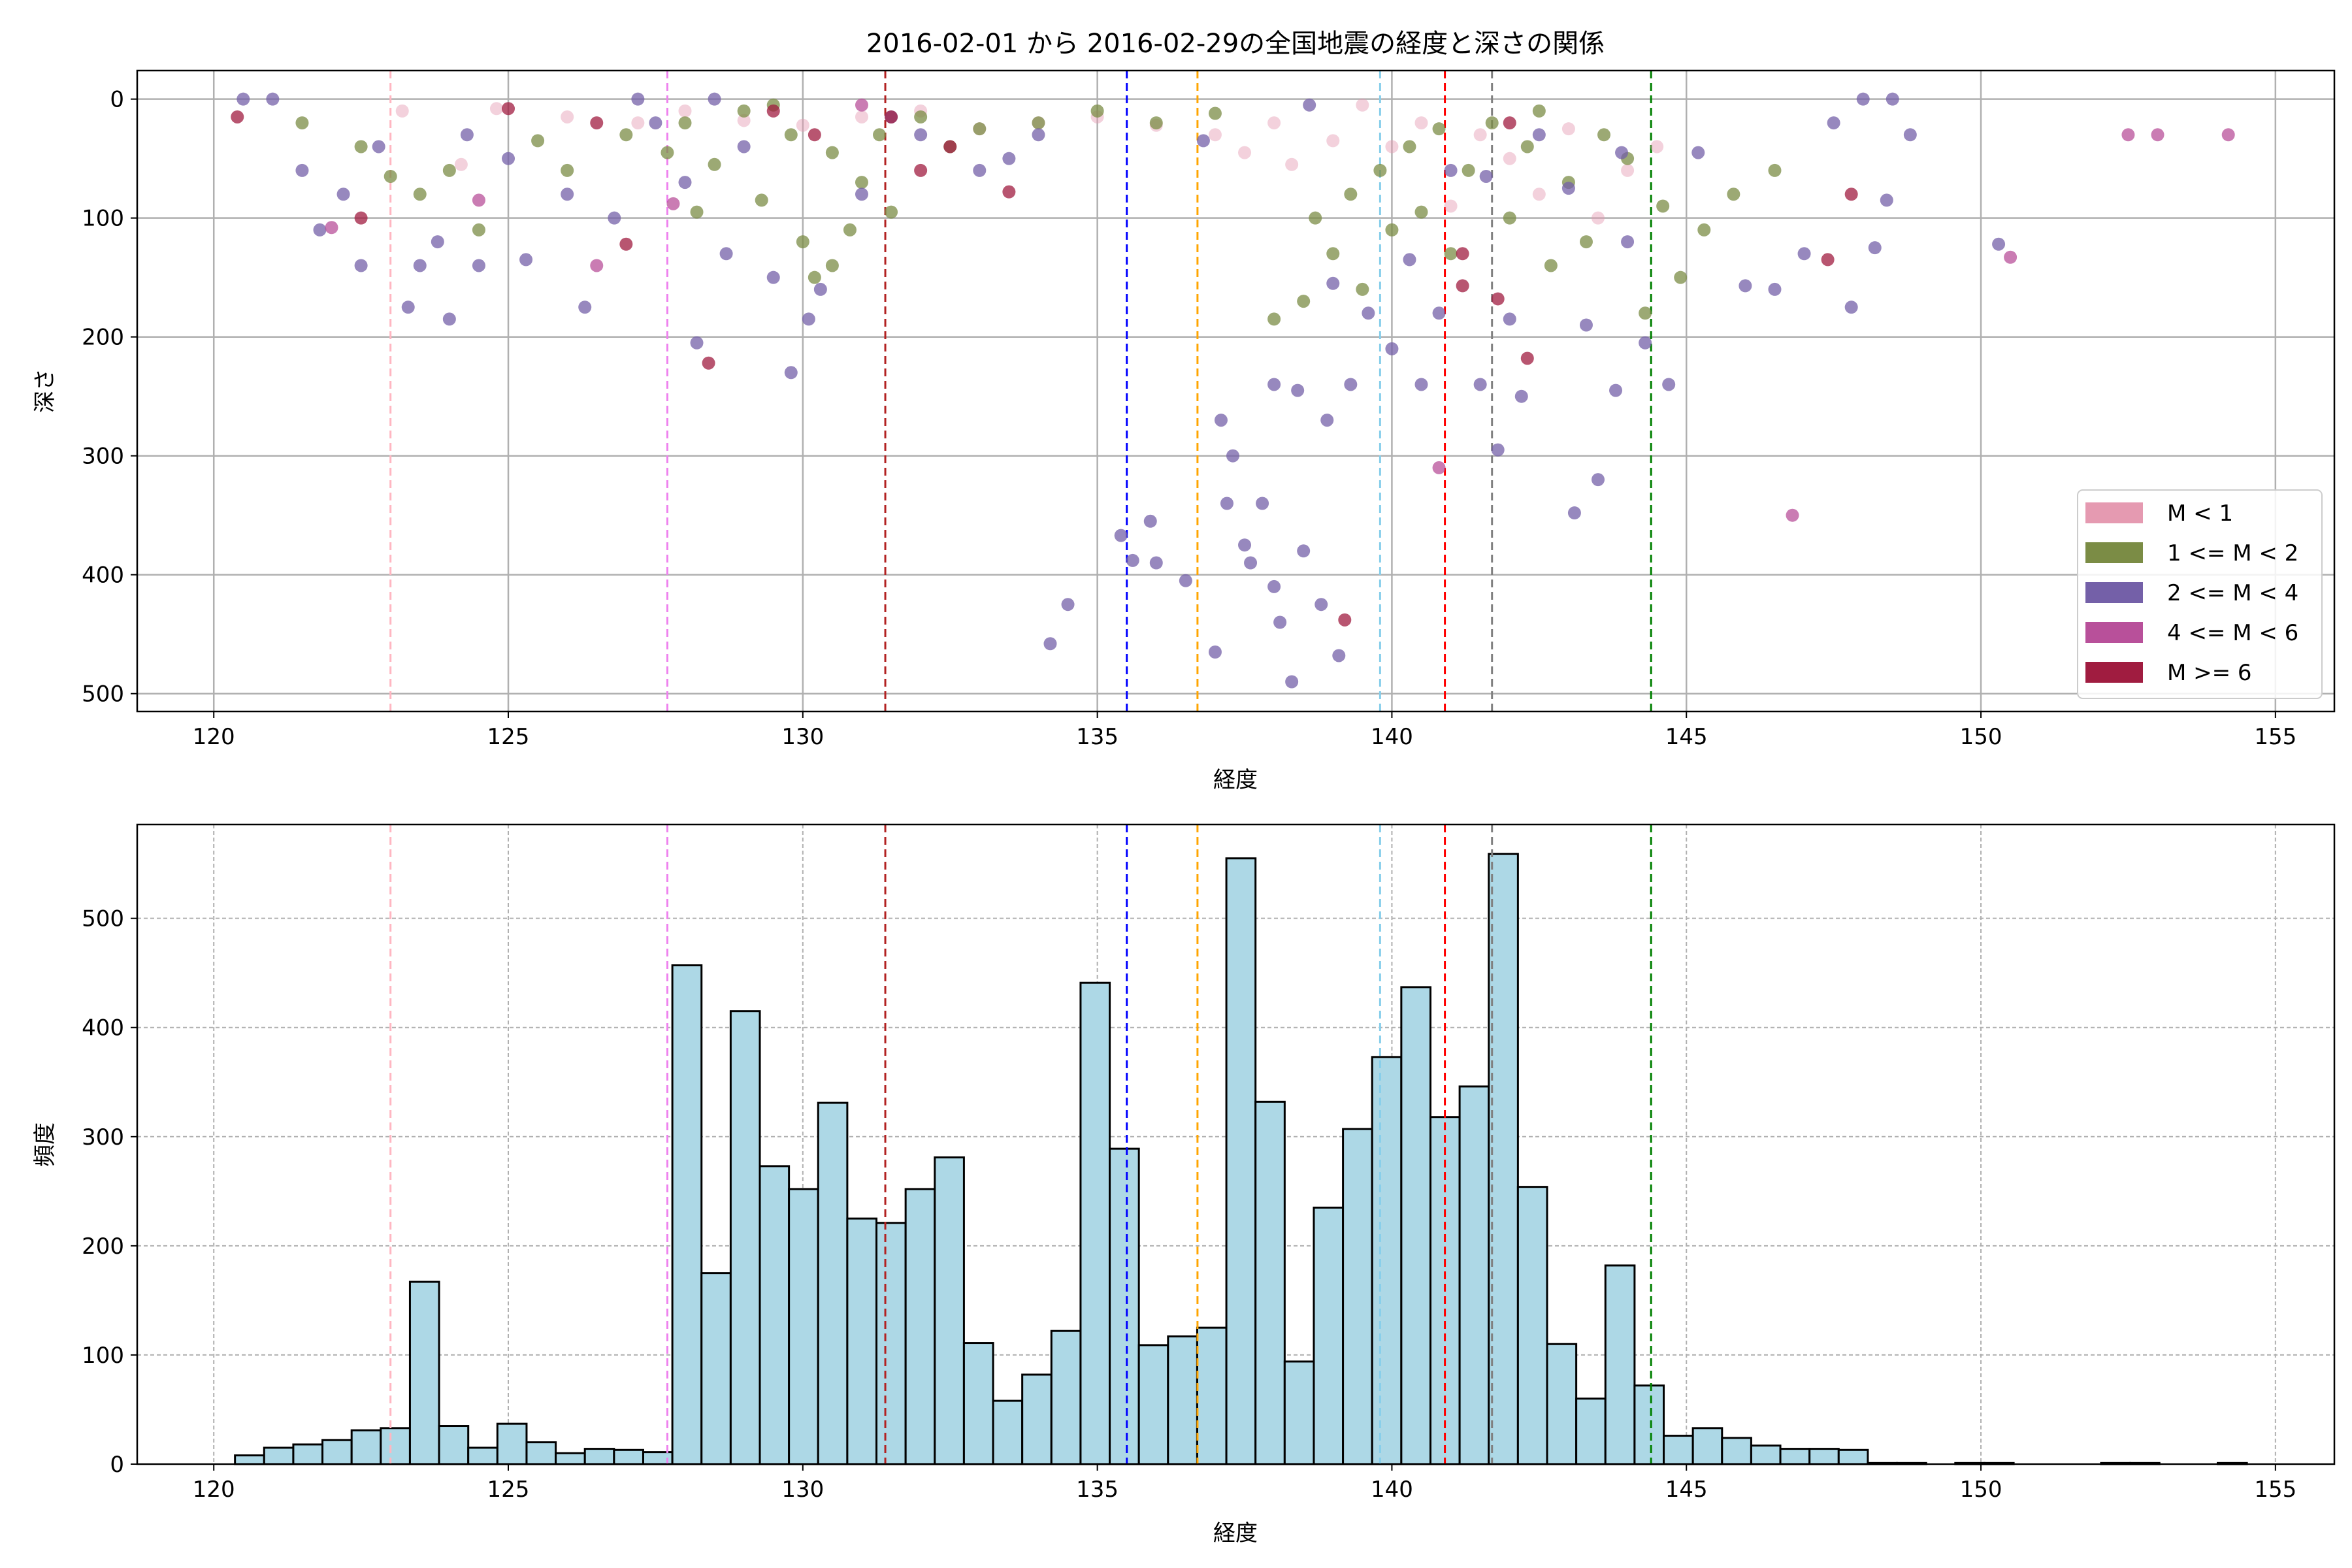 The image size is (2352, 1568). I want to click on x-tick-label: 130, so click(802, 737).